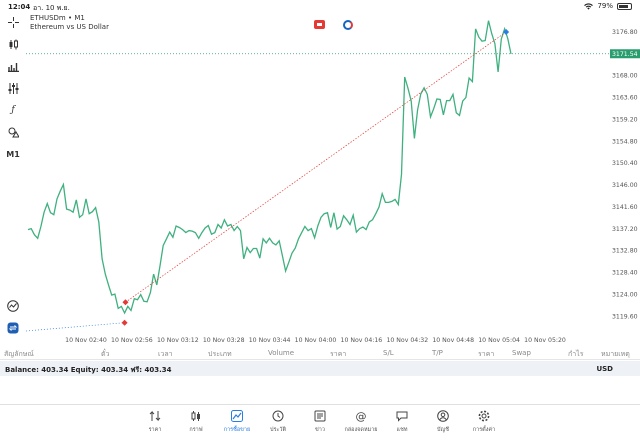 This screenshot has width=640, height=447. I want to click on nav-quotes: ราคา, so click(155, 421).